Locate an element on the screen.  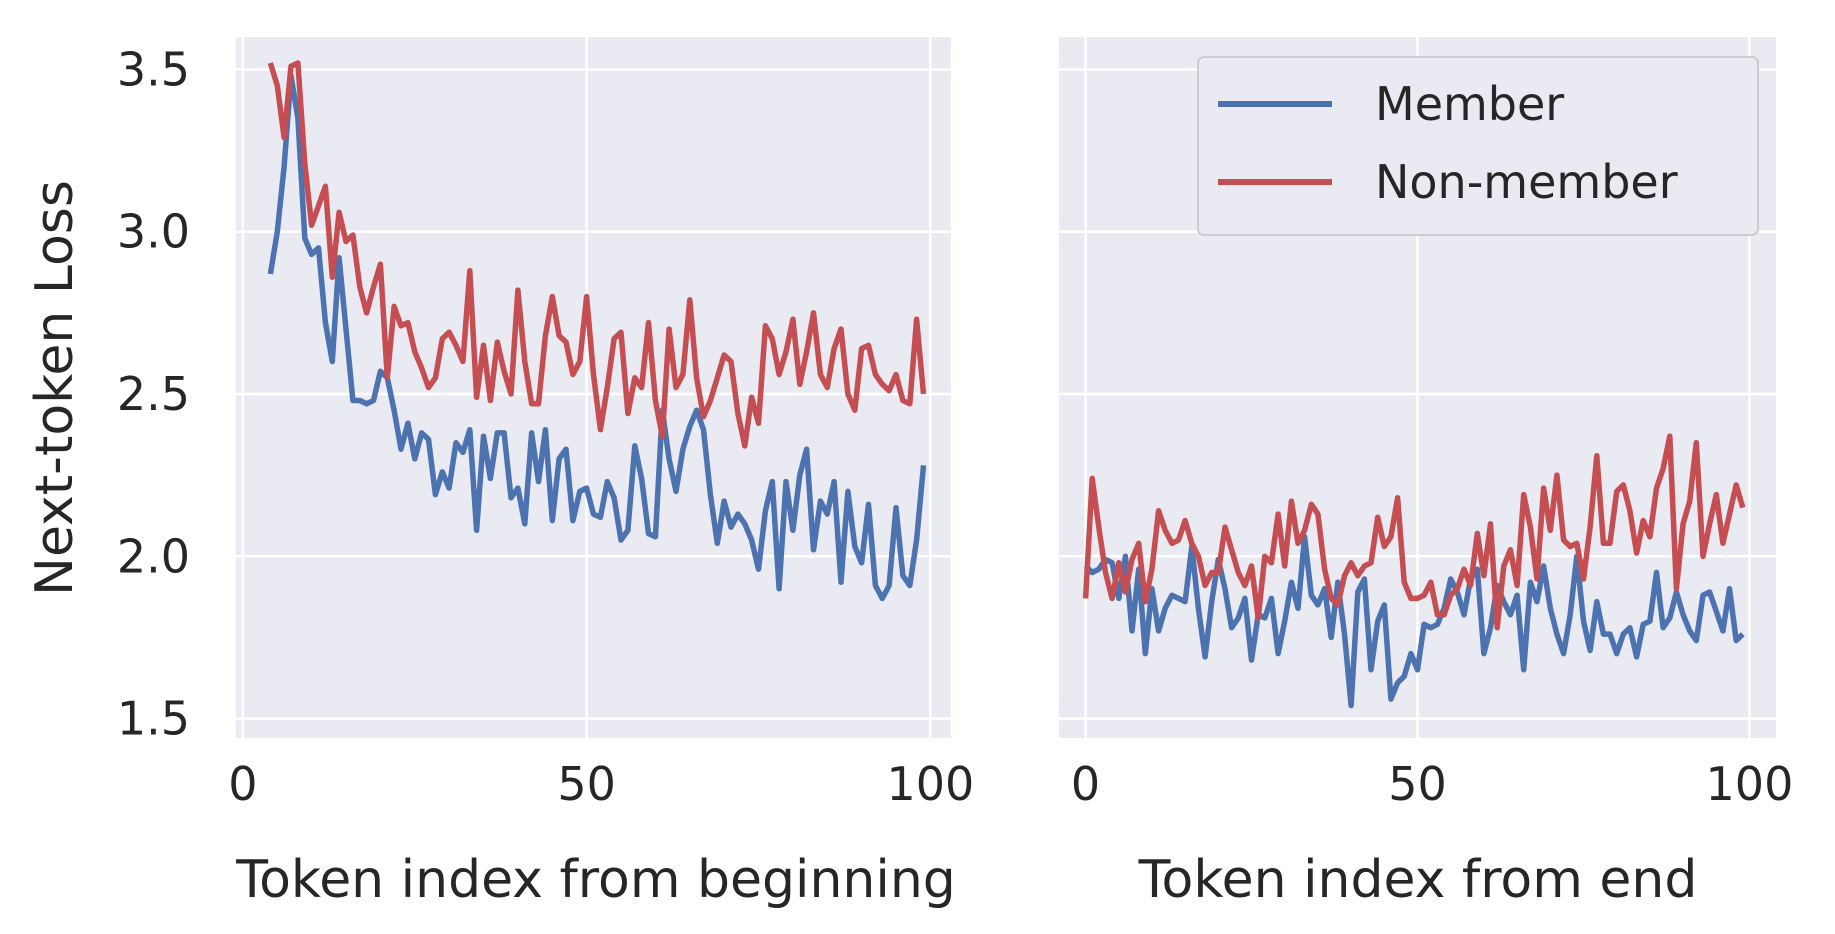
left-y-axis-label: Next-token Loss is located at coordinates (55, 388).